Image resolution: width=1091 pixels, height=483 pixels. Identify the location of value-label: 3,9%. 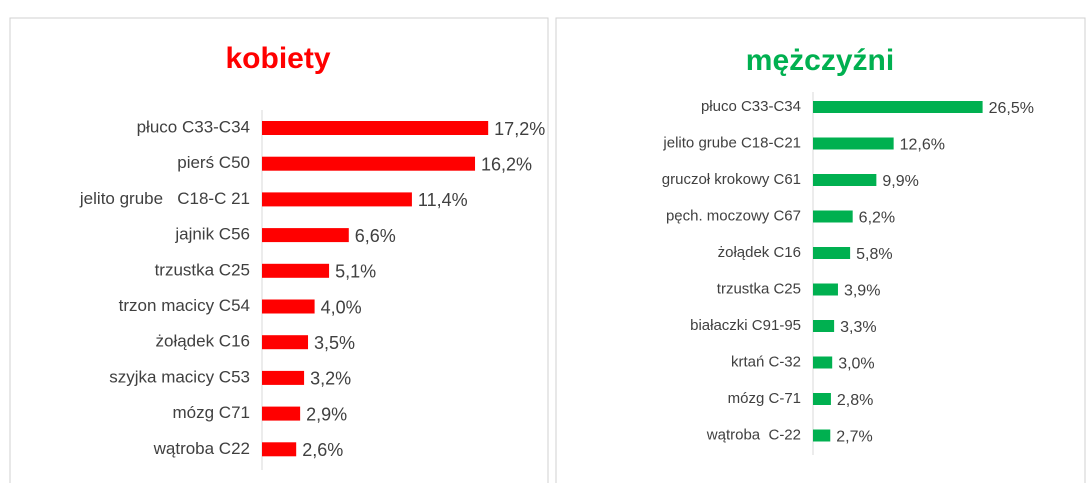
(862, 291).